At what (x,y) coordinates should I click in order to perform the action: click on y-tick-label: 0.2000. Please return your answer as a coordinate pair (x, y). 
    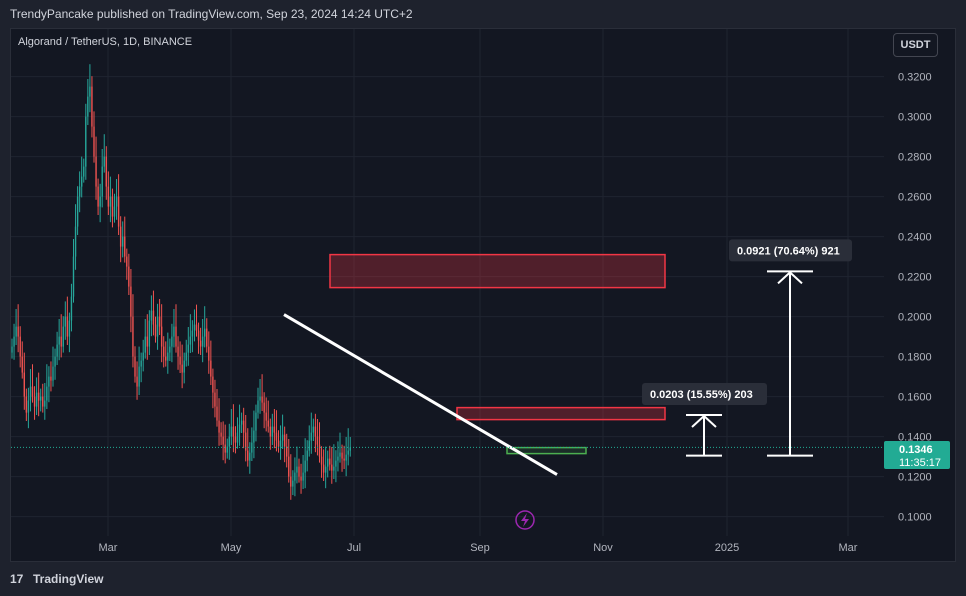
    Looking at the image, I should click on (915, 318).